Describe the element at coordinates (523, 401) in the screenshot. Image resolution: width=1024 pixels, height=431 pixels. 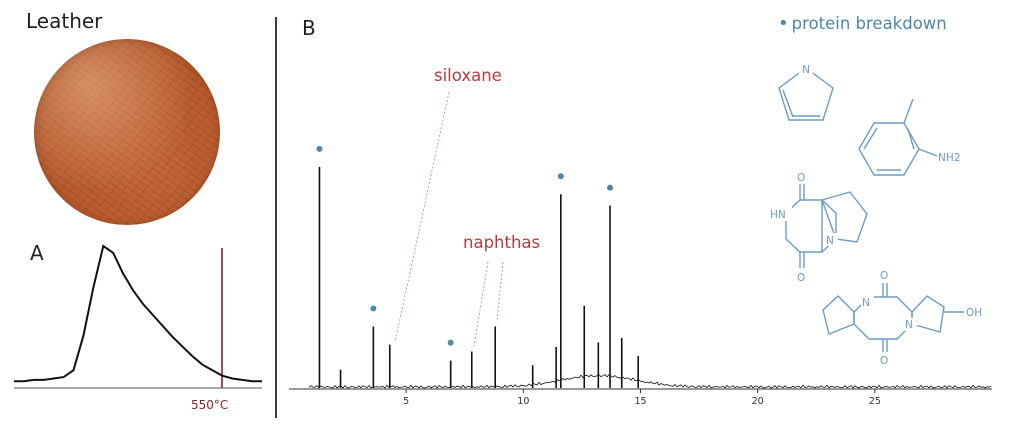
I see `x-tick-label: 10` at that location.